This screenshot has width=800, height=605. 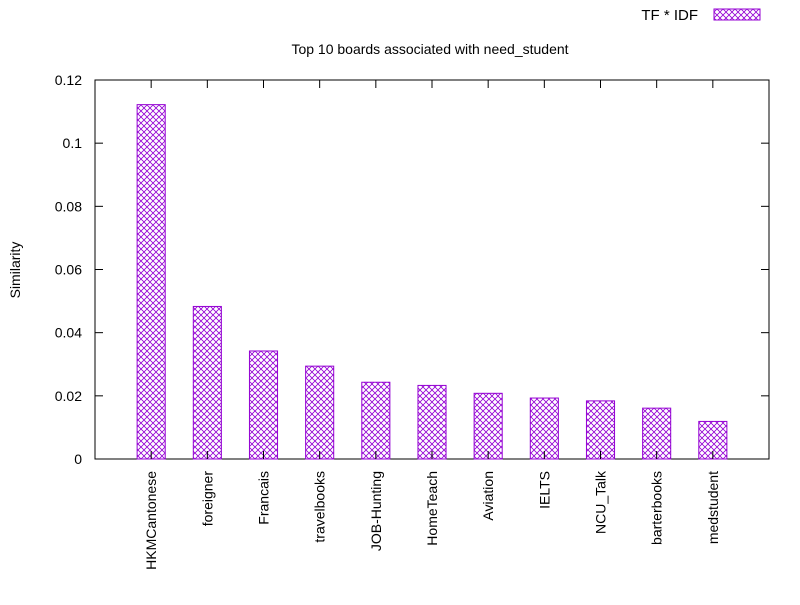 What do you see at coordinates (151, 520) in the screenshot?
I see `x-tick-label: HKMCantonese` at bounding box center [151, 520].